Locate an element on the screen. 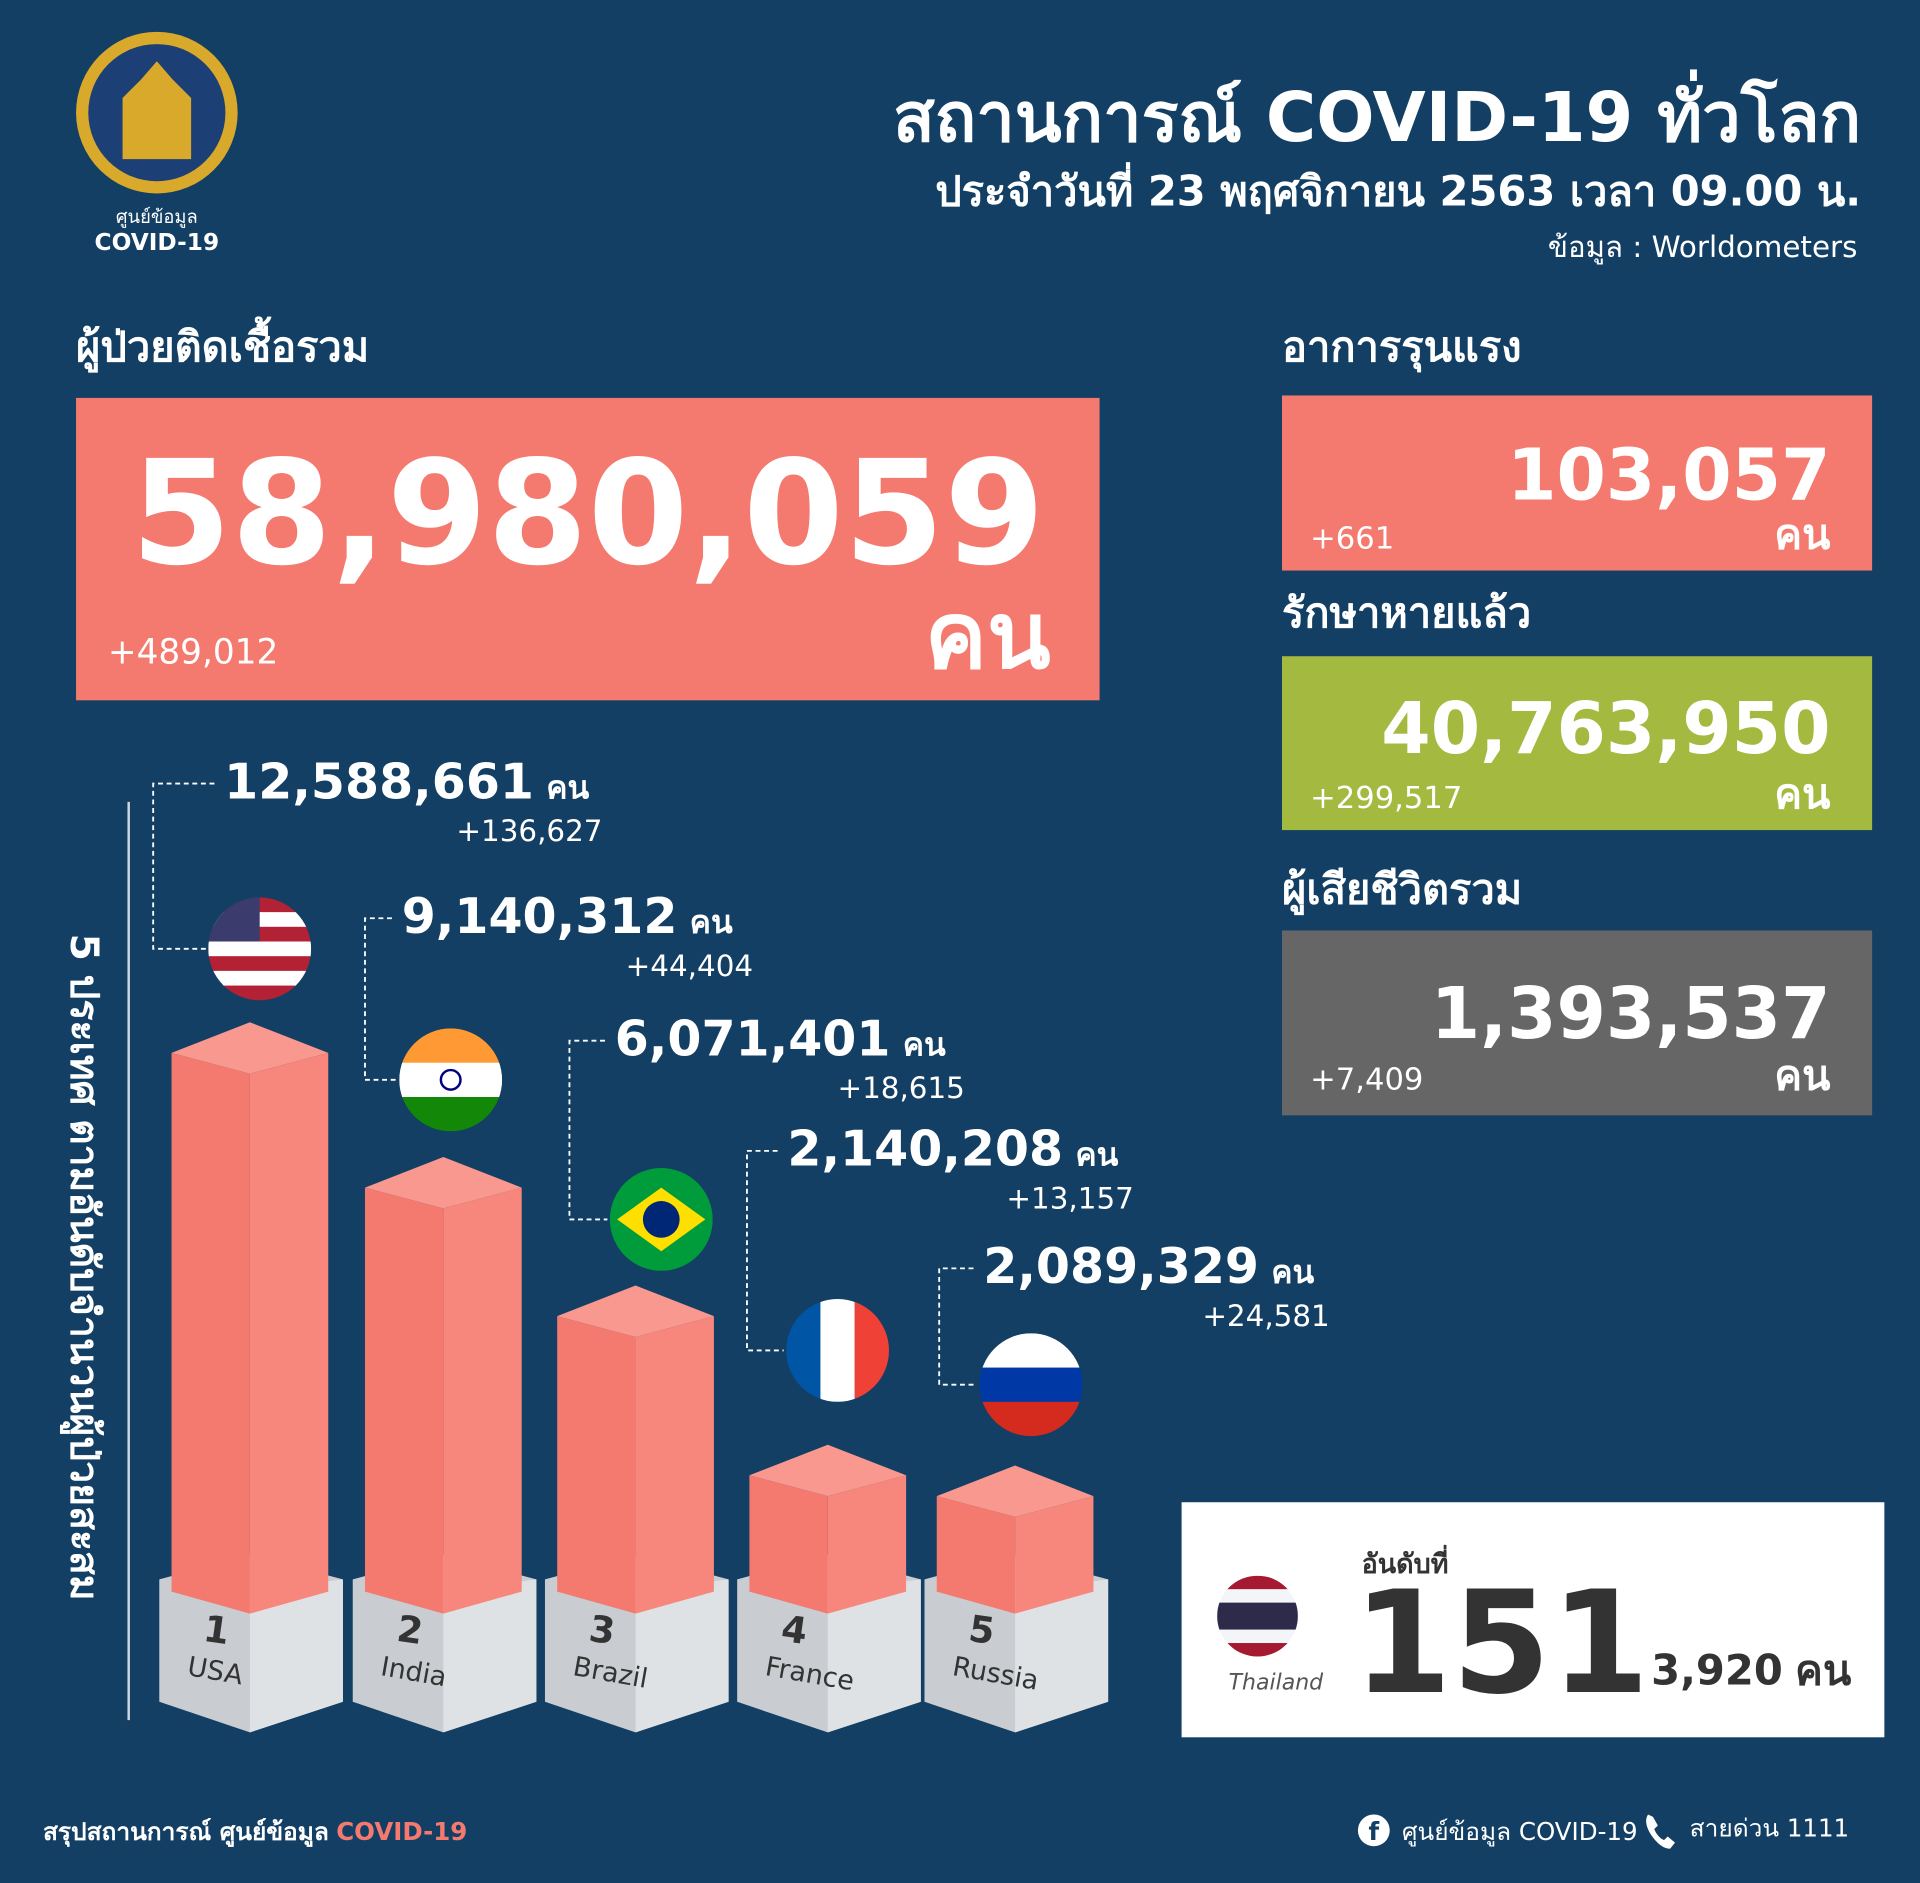  country-change: +24,581 is located at coordinates (1265, 1316).